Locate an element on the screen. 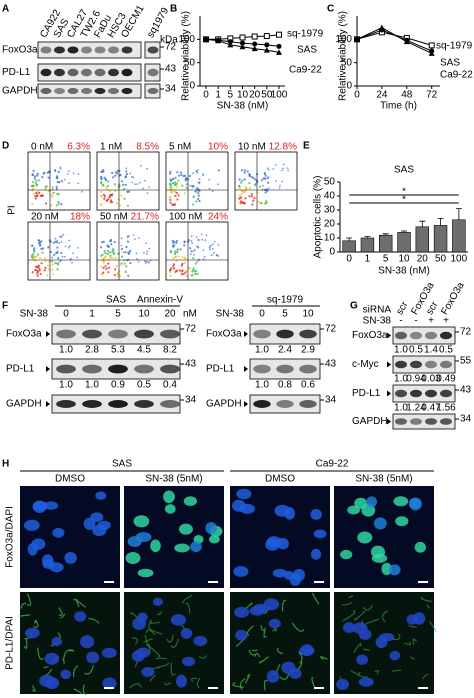 The width and height of the screenshot is (474, 698). x-tick-label: 5 is located at coordinates (386, 259).